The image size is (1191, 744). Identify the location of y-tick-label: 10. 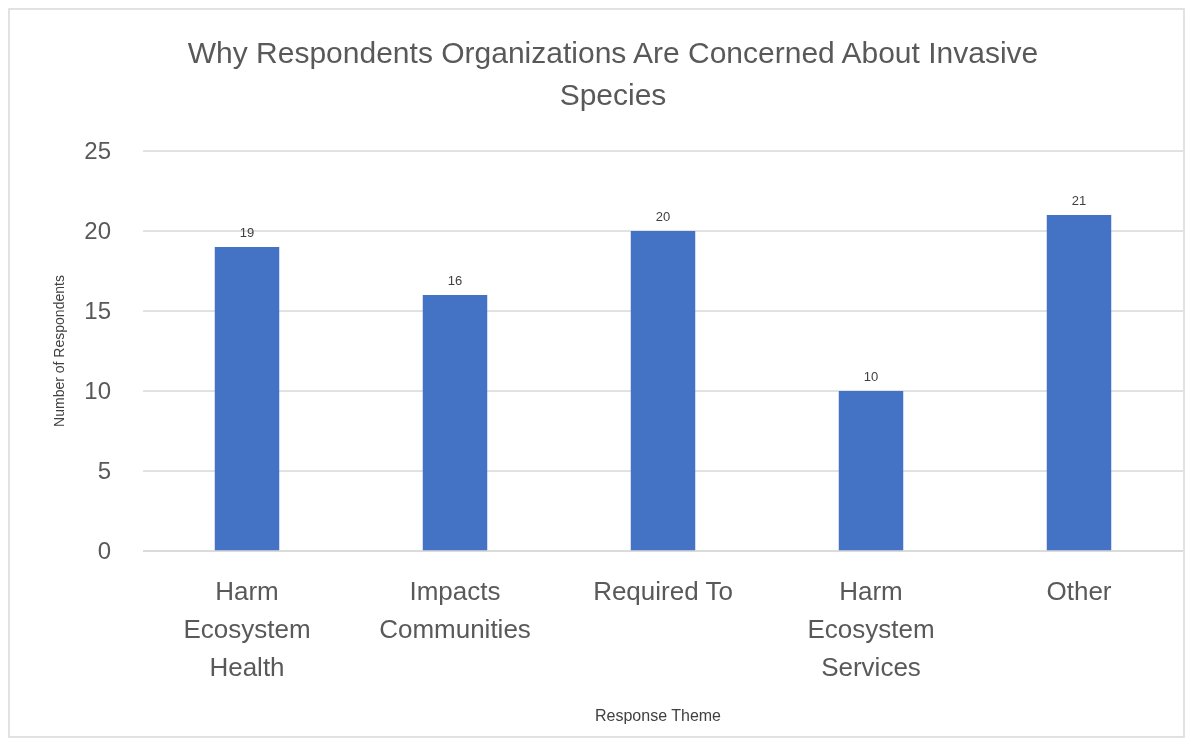
(97, 391).